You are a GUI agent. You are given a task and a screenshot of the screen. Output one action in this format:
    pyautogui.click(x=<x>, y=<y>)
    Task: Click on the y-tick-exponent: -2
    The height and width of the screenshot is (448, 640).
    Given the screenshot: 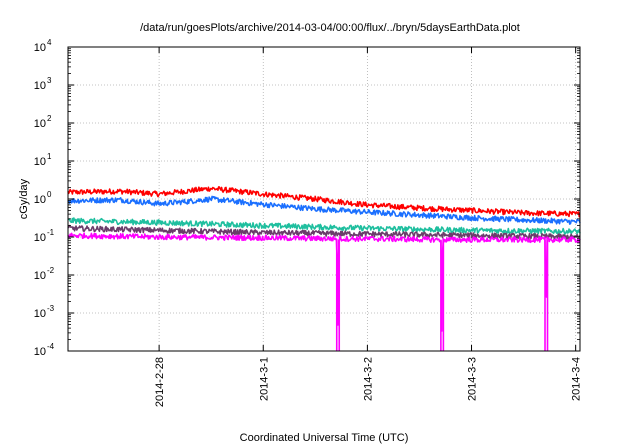 What is the action you would take?
    pyautogui.click(x=51, y=270)
    